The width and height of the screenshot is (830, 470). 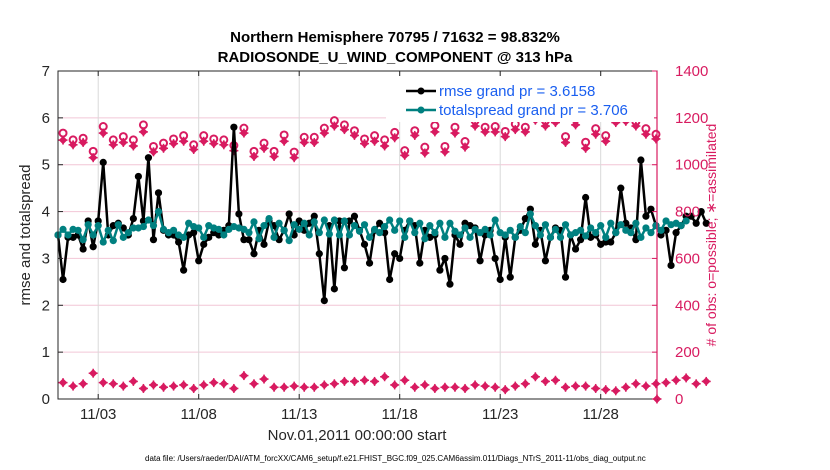 I want to click on y-axis-label: rmse and totalspread, so click(x=25, y=235).